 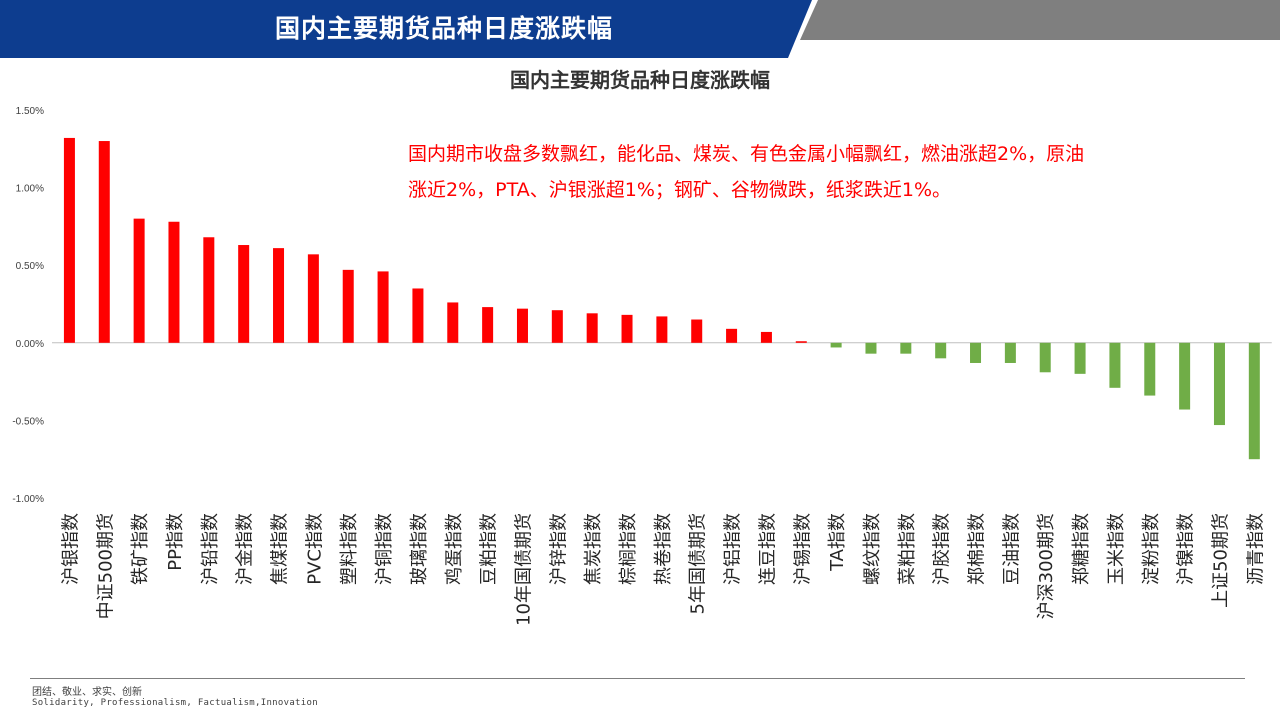 I want to click on y-tick-label: 0.50%, so click(x=30, y=266).